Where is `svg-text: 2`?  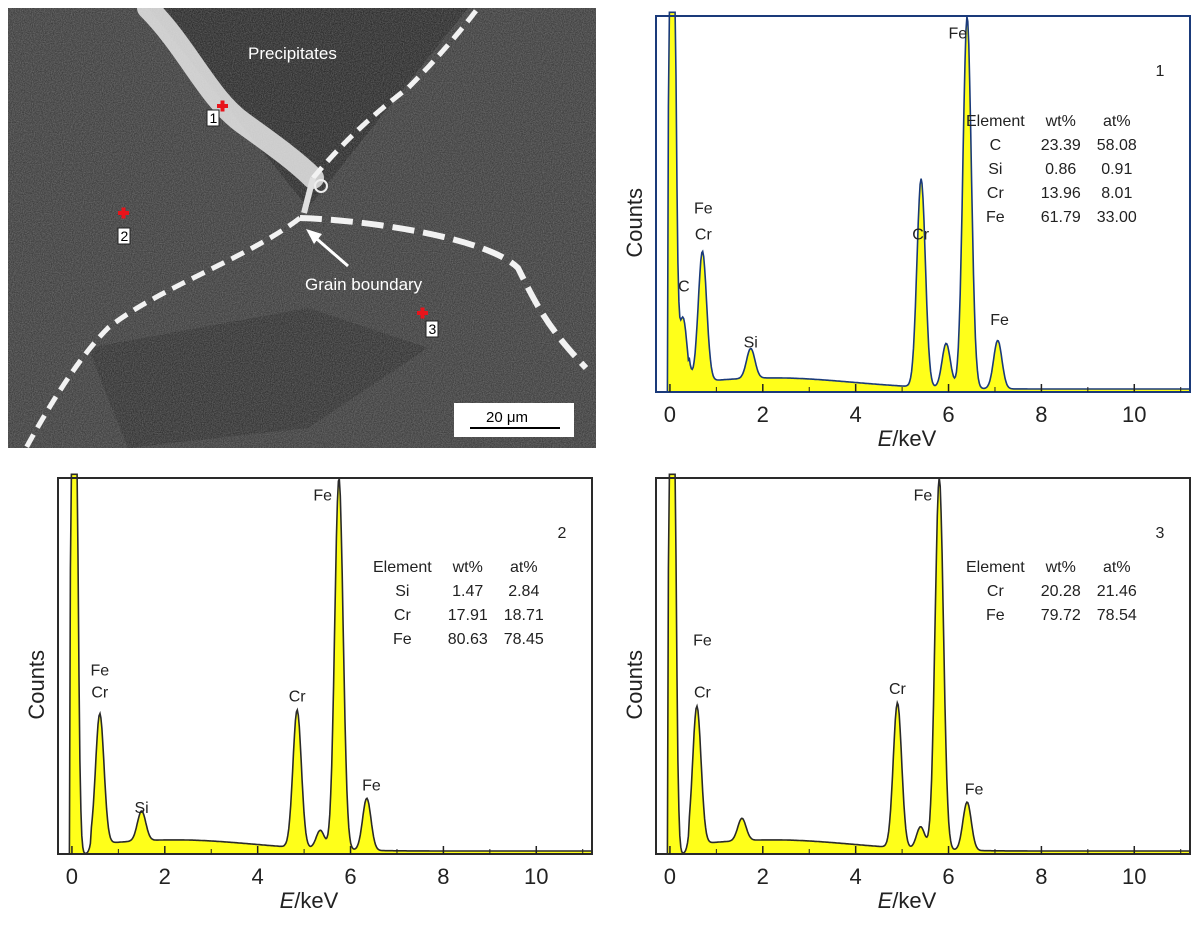 svg-text: 2 is located at coordinates (125, 236).